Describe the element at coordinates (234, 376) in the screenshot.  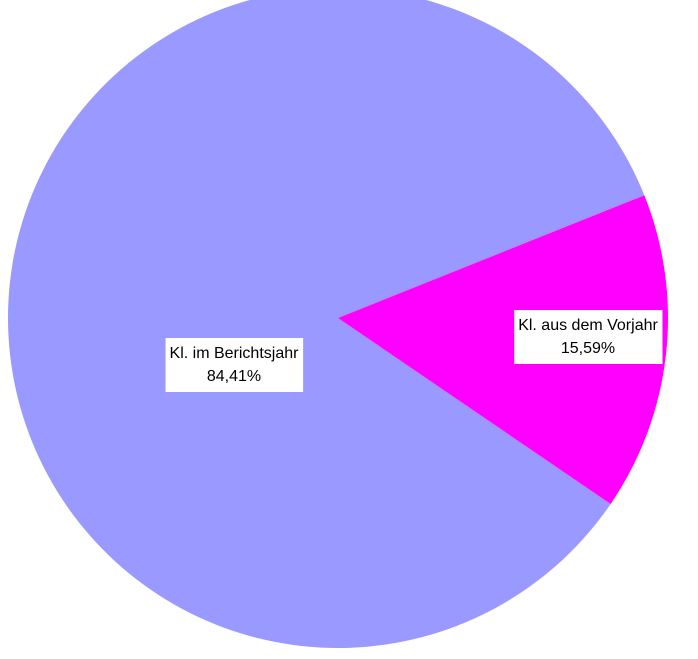
I see `label-value: 84,41%` at that location.